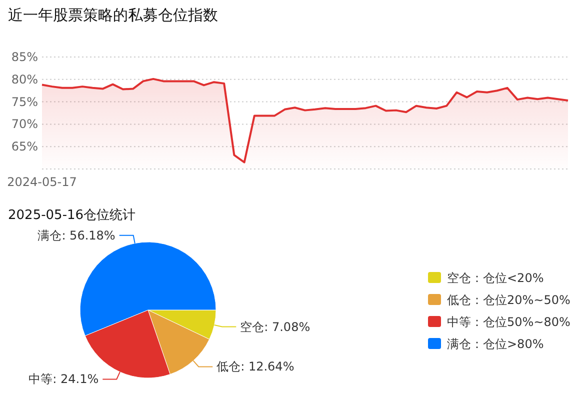 Image resolution: width=588 pixels, height=404 pixels. What do you see at coordinates (508, 322) in the screenshot?
I see `legend-label: 中等：仓位50%~80%` at bounding box center [508, 322].